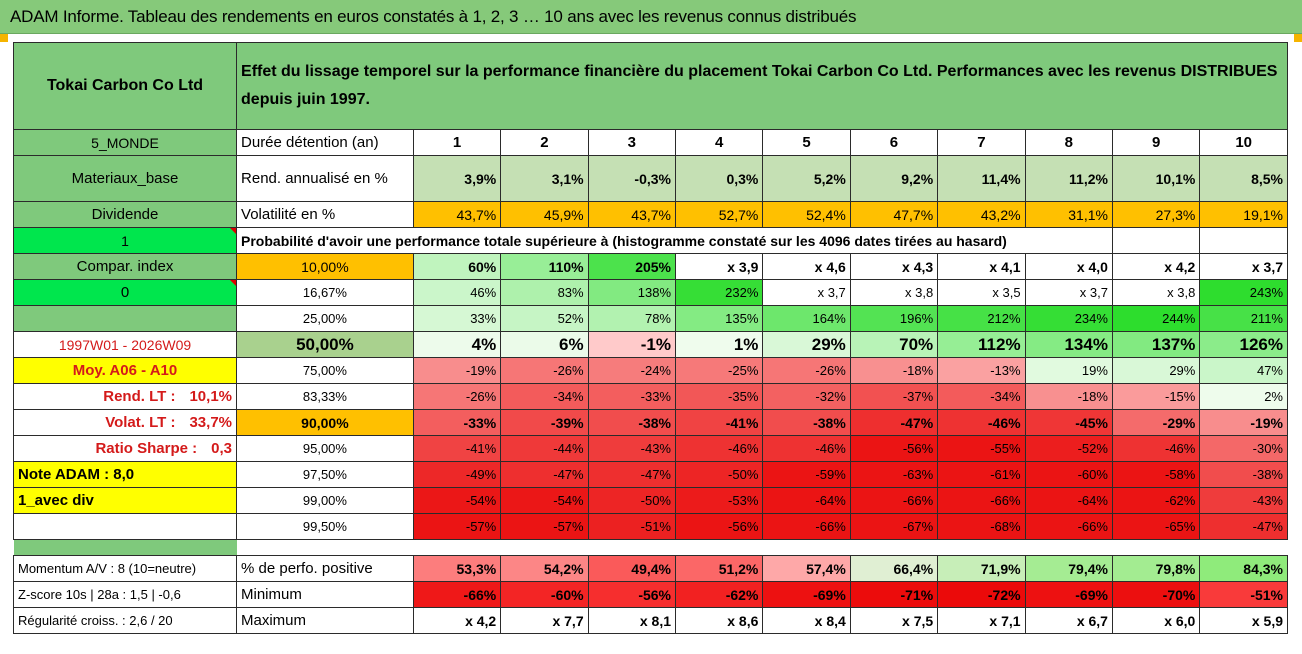 The image size is (1302, 654). What do you see at coordinates (1243, 142) in the screenshot?
I see `year-header: 10` at bounding box center [1243, 142].